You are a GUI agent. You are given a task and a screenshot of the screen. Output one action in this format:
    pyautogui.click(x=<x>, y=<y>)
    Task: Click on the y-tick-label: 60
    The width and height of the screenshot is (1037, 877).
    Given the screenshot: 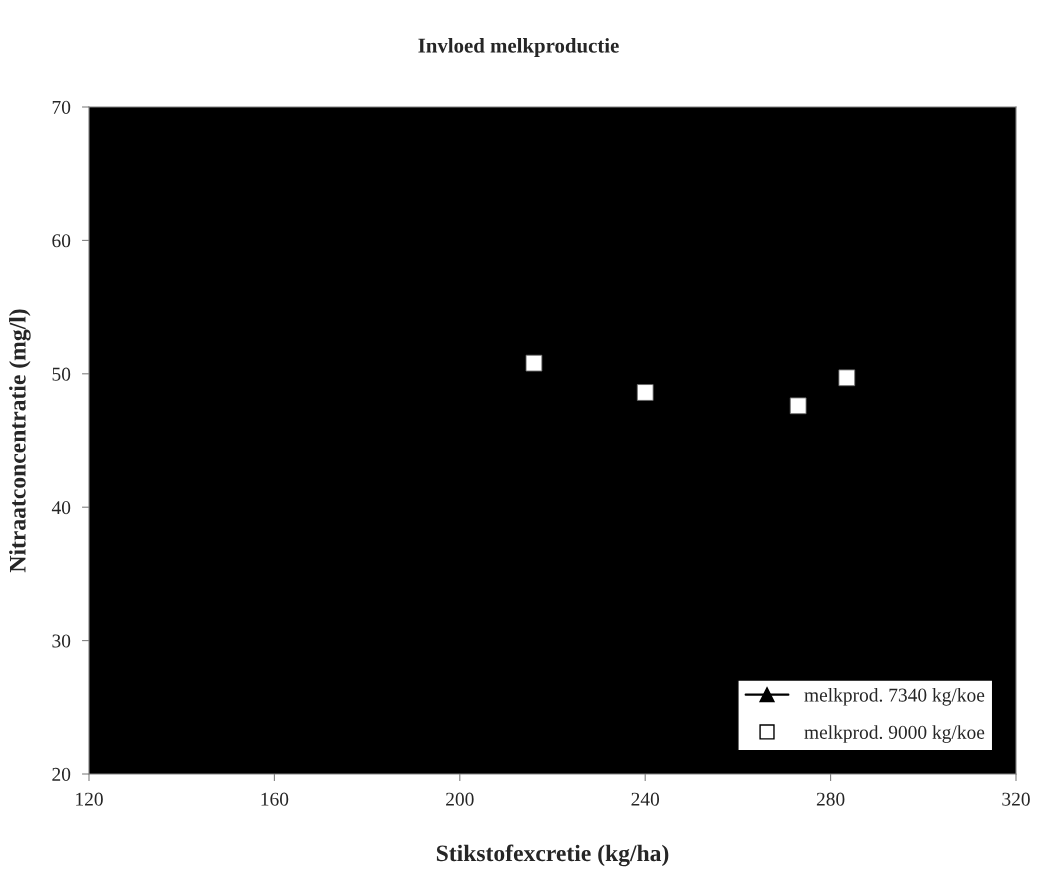 What is the action you would take?
    pyautogui.click(x=61, y=241)
    